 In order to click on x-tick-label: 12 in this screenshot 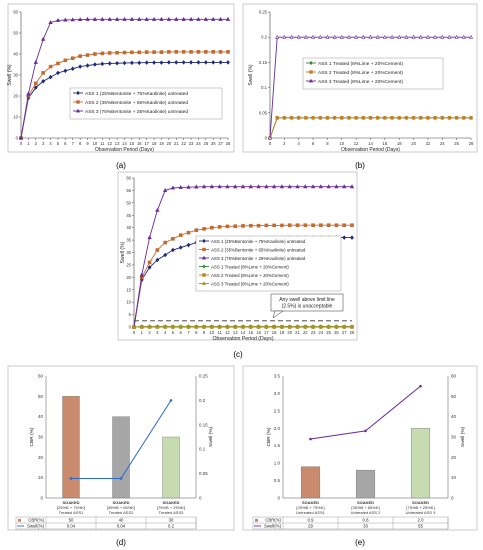, I will do `click(109, 143)`.